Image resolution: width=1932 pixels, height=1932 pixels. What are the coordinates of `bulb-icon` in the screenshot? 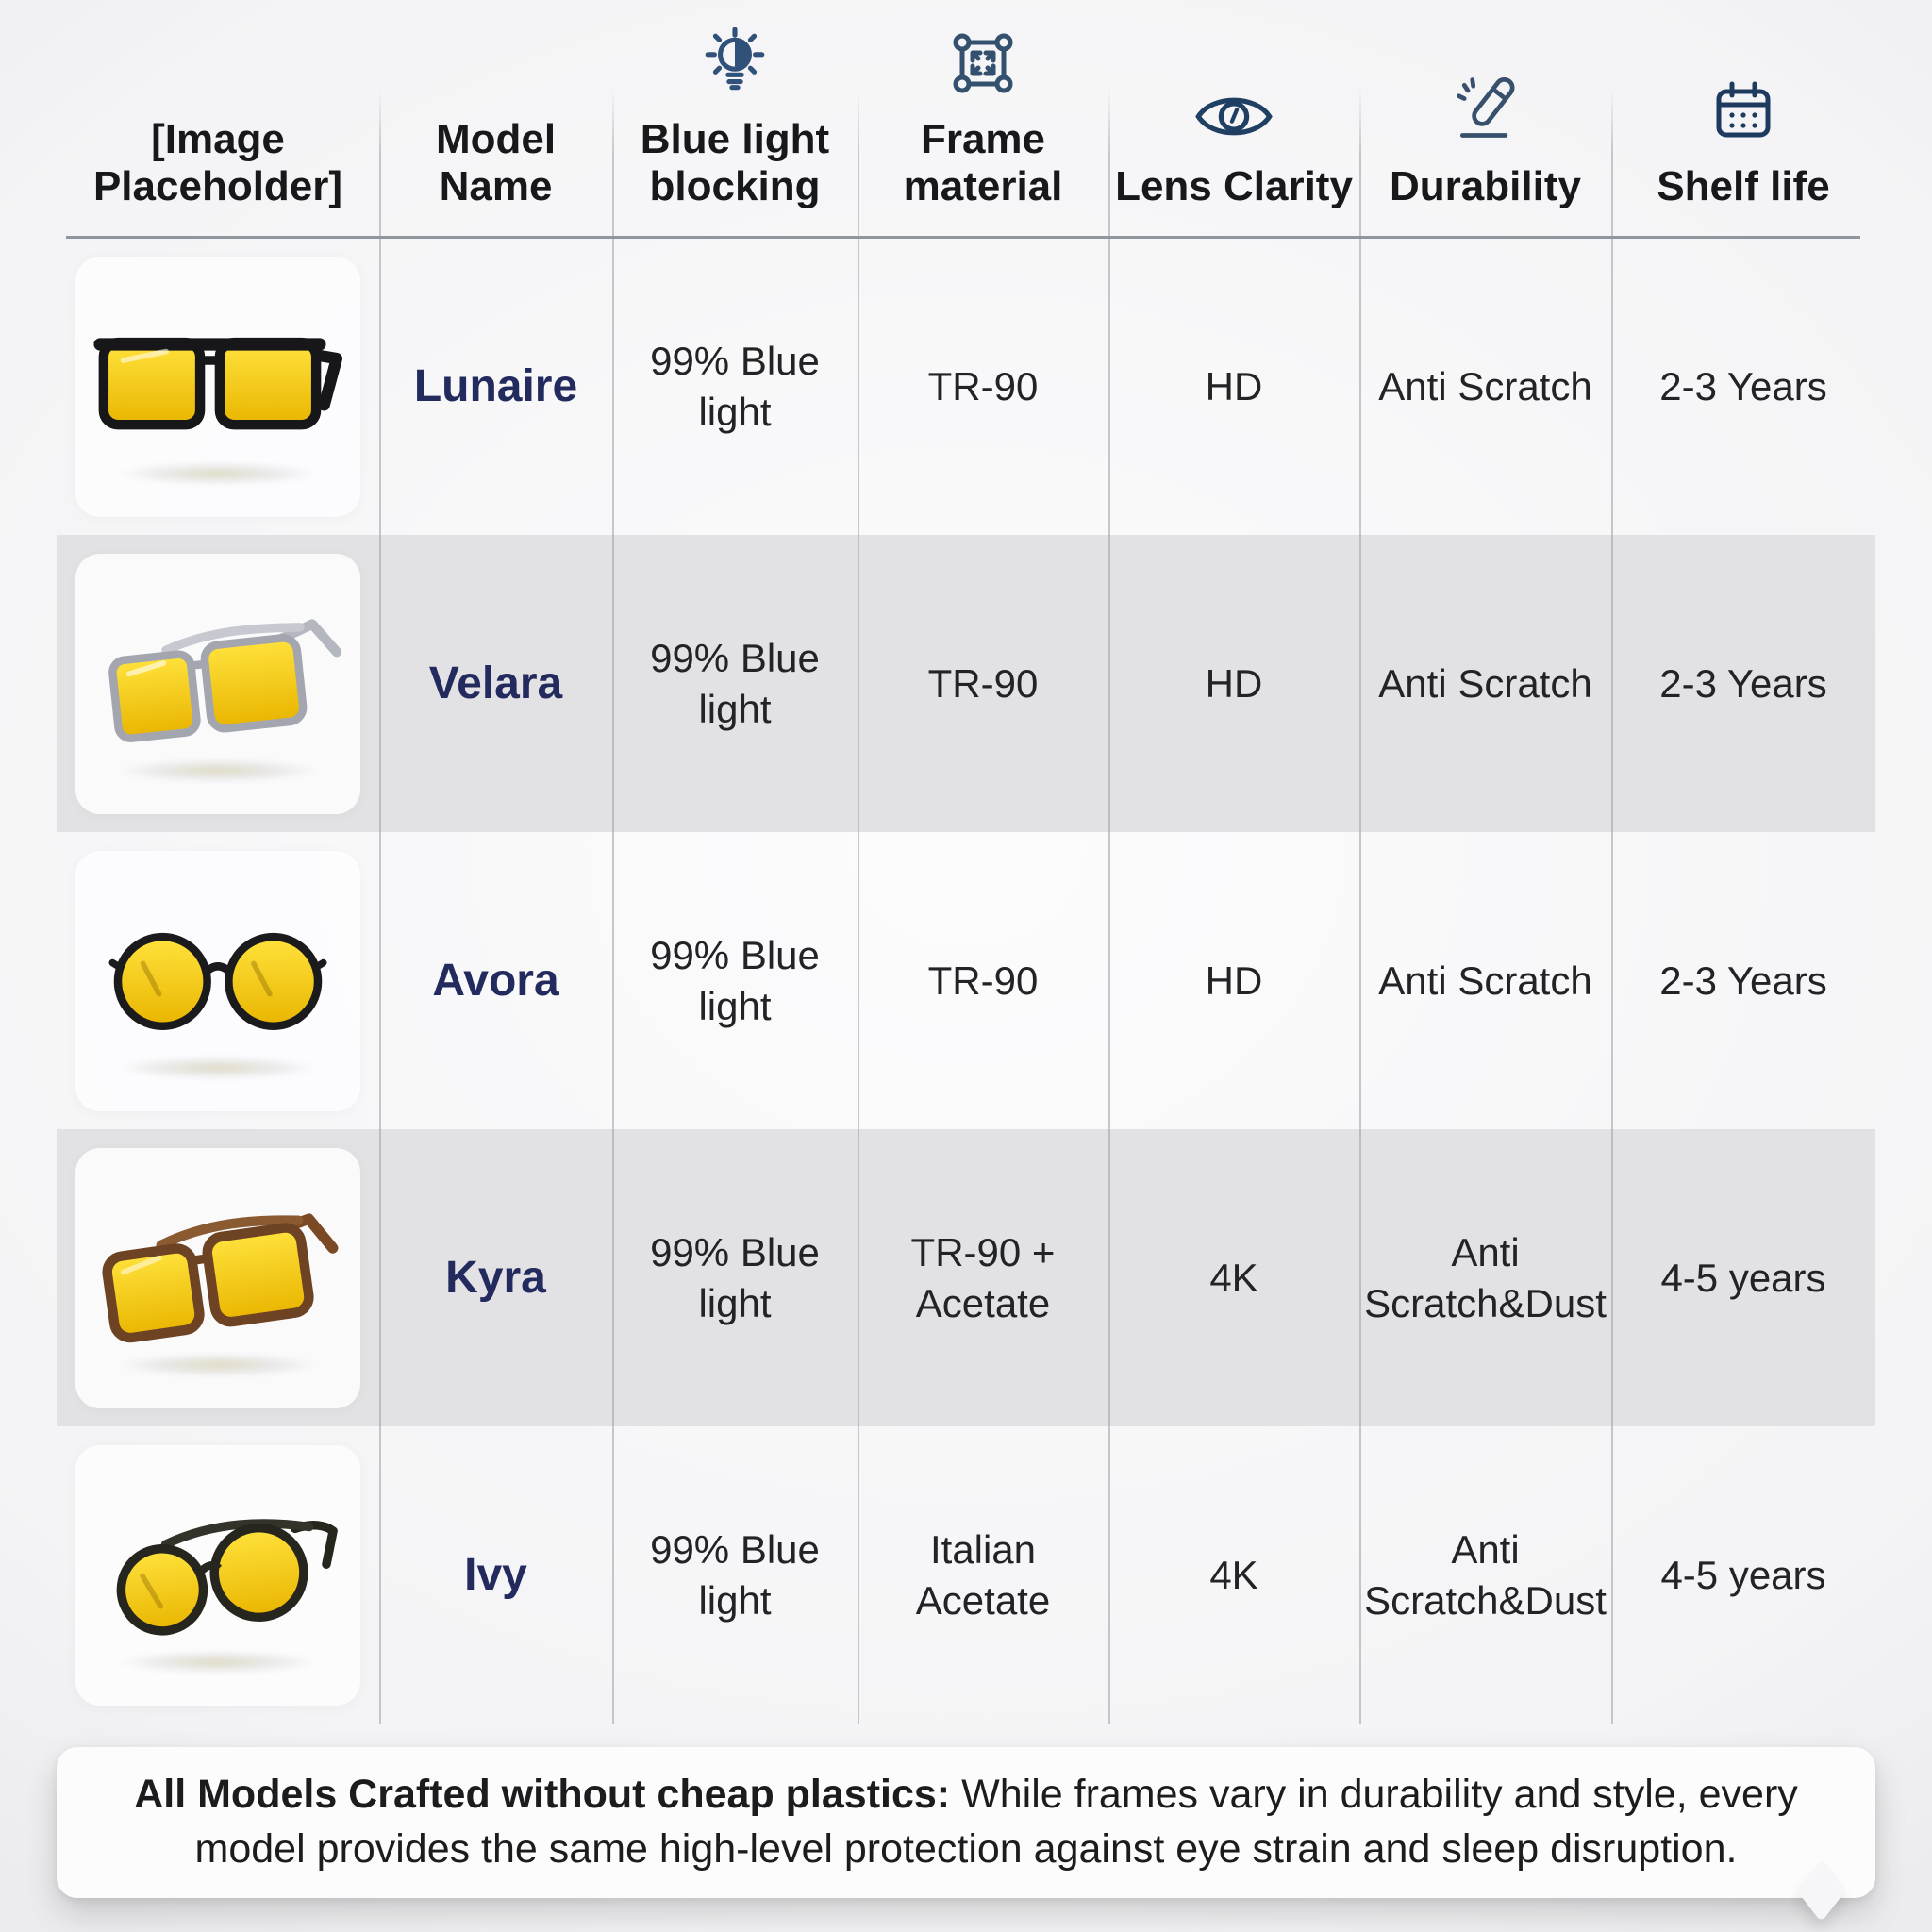 It's located at (735, 62).